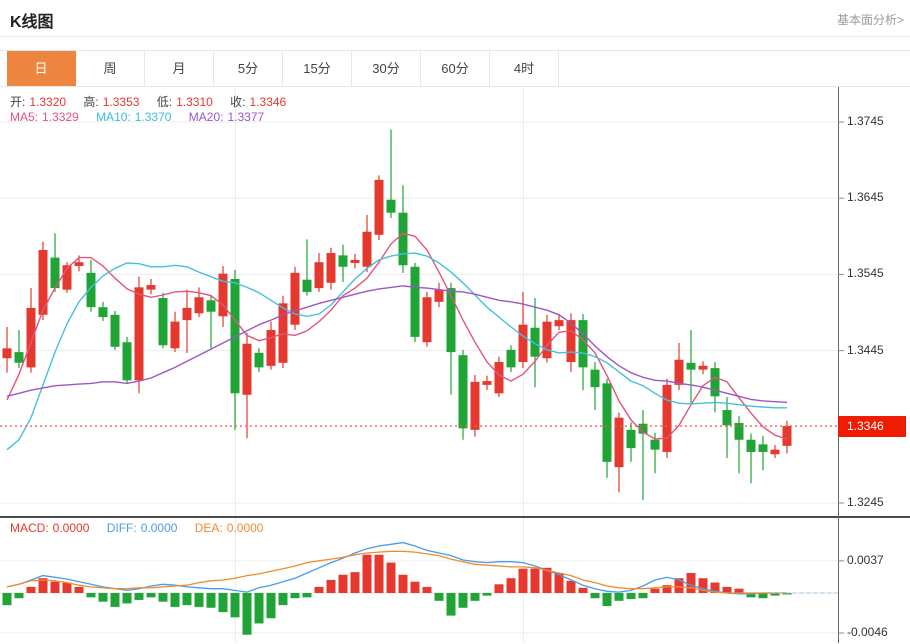  I want to click on tab-月: 月, so click(179, 68).